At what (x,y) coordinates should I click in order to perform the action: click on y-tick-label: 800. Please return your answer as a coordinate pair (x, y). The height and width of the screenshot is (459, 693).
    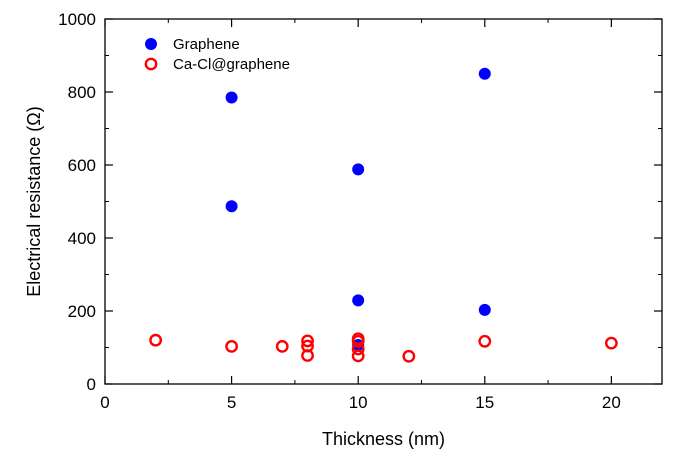
    Looking at the image, I should click on (82, 92).